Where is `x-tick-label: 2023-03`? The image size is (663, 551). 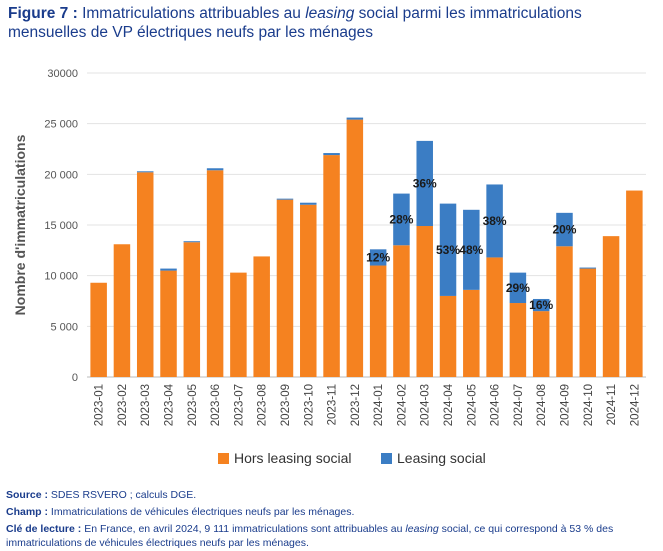
x-tick-label: 2023-03 is located at coordinates (146, 405).